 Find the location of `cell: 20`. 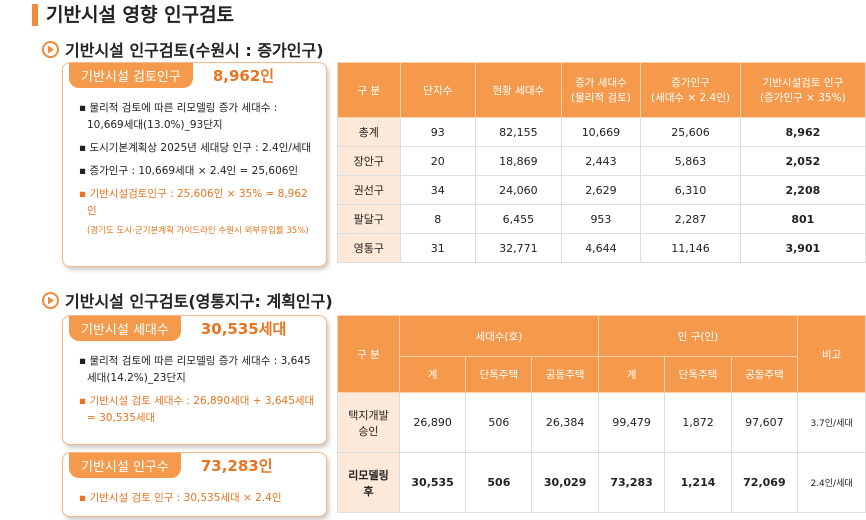

cell: 20 is located at coordinates (438, 161).